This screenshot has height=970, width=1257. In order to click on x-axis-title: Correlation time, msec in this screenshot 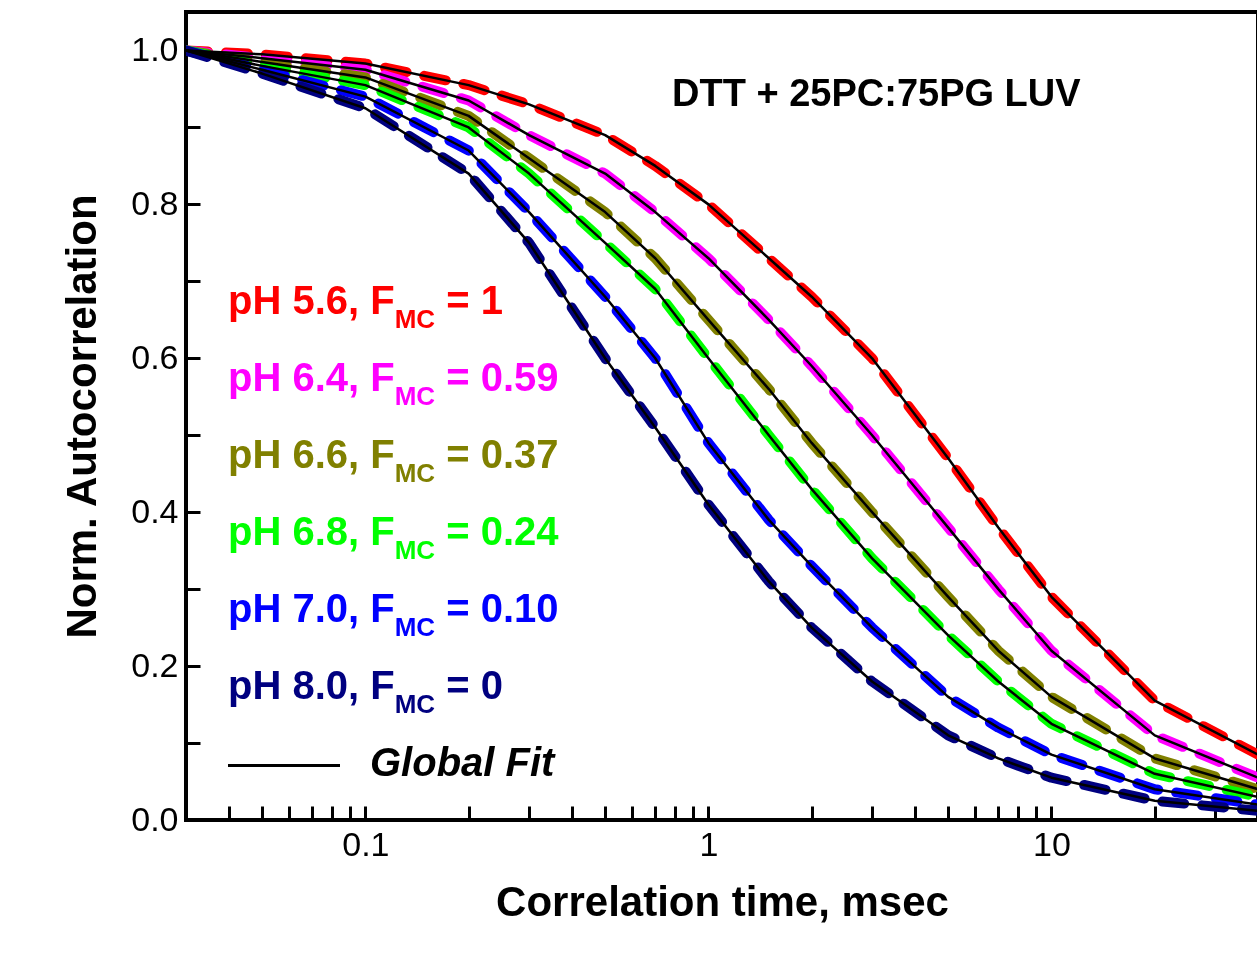, I will do `click(722, 901)`.